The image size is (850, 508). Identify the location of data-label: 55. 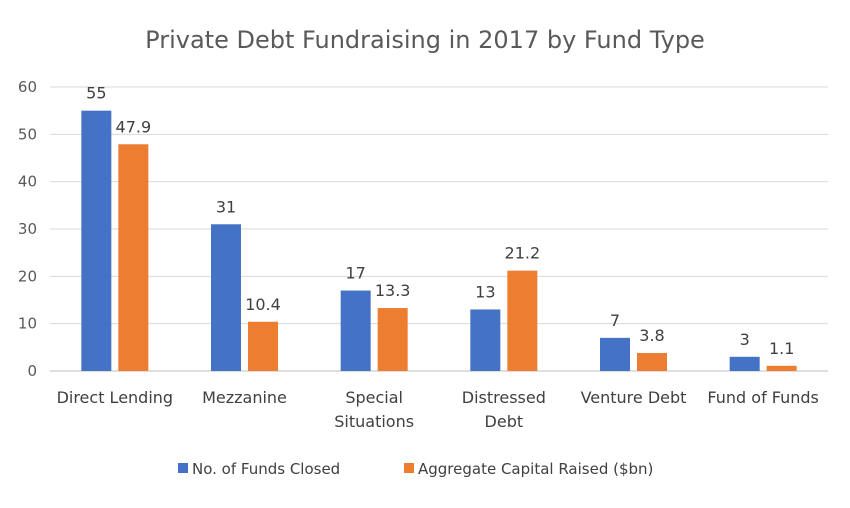
(96, 93).